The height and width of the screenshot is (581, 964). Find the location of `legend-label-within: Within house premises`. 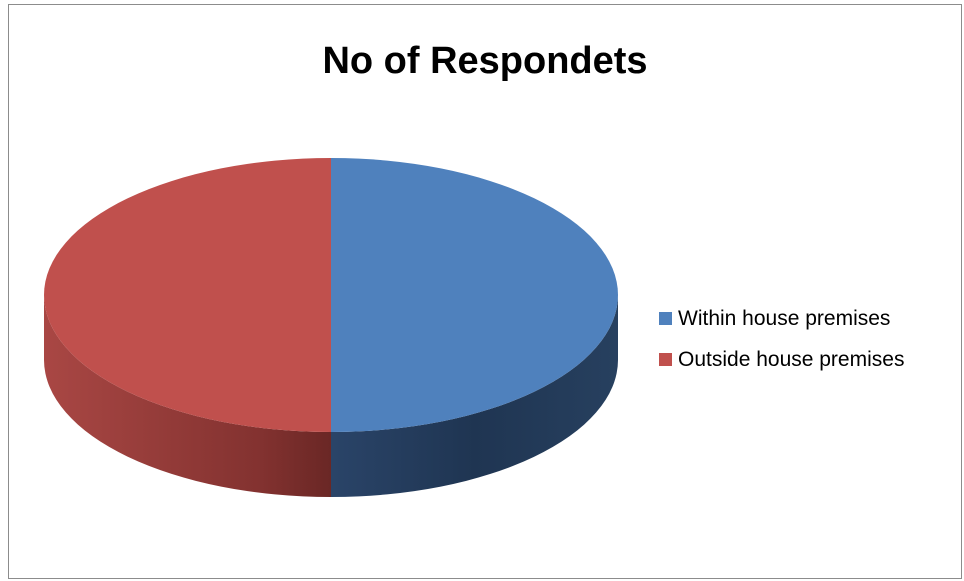

legend-label-within: Within house premises is located at coordinates (784, 318).